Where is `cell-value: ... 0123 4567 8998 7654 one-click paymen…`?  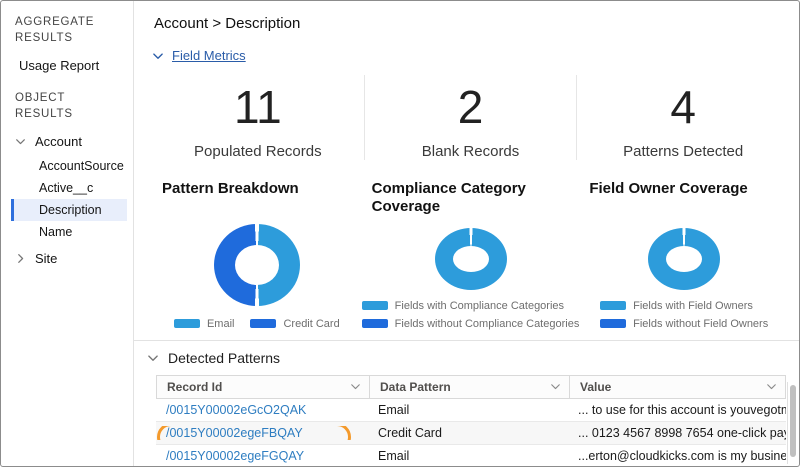
cell-value: ... 0123 4567 8998 7654 one-click paymen… is located at coordinates (682, 432).